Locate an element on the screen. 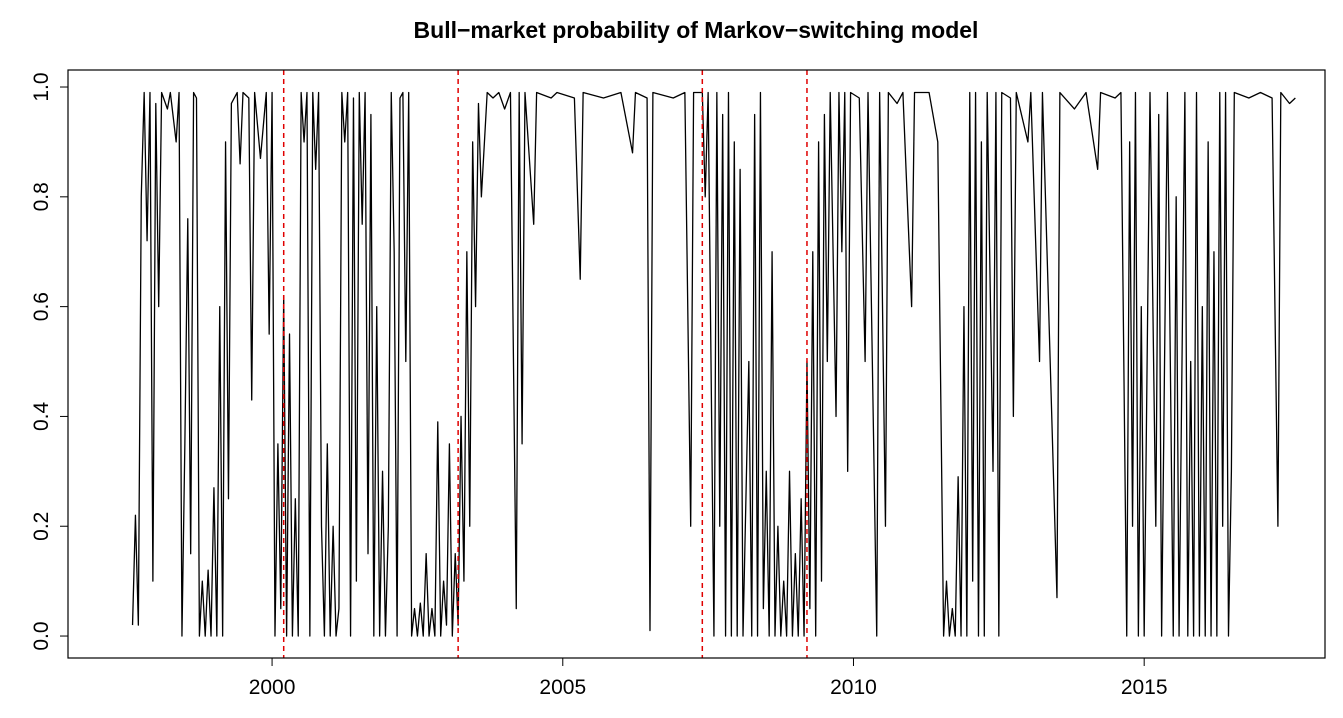 This screenshot has height=718, width=1343. x-tick-label: 2015 is located at coordinates (1144, 687).